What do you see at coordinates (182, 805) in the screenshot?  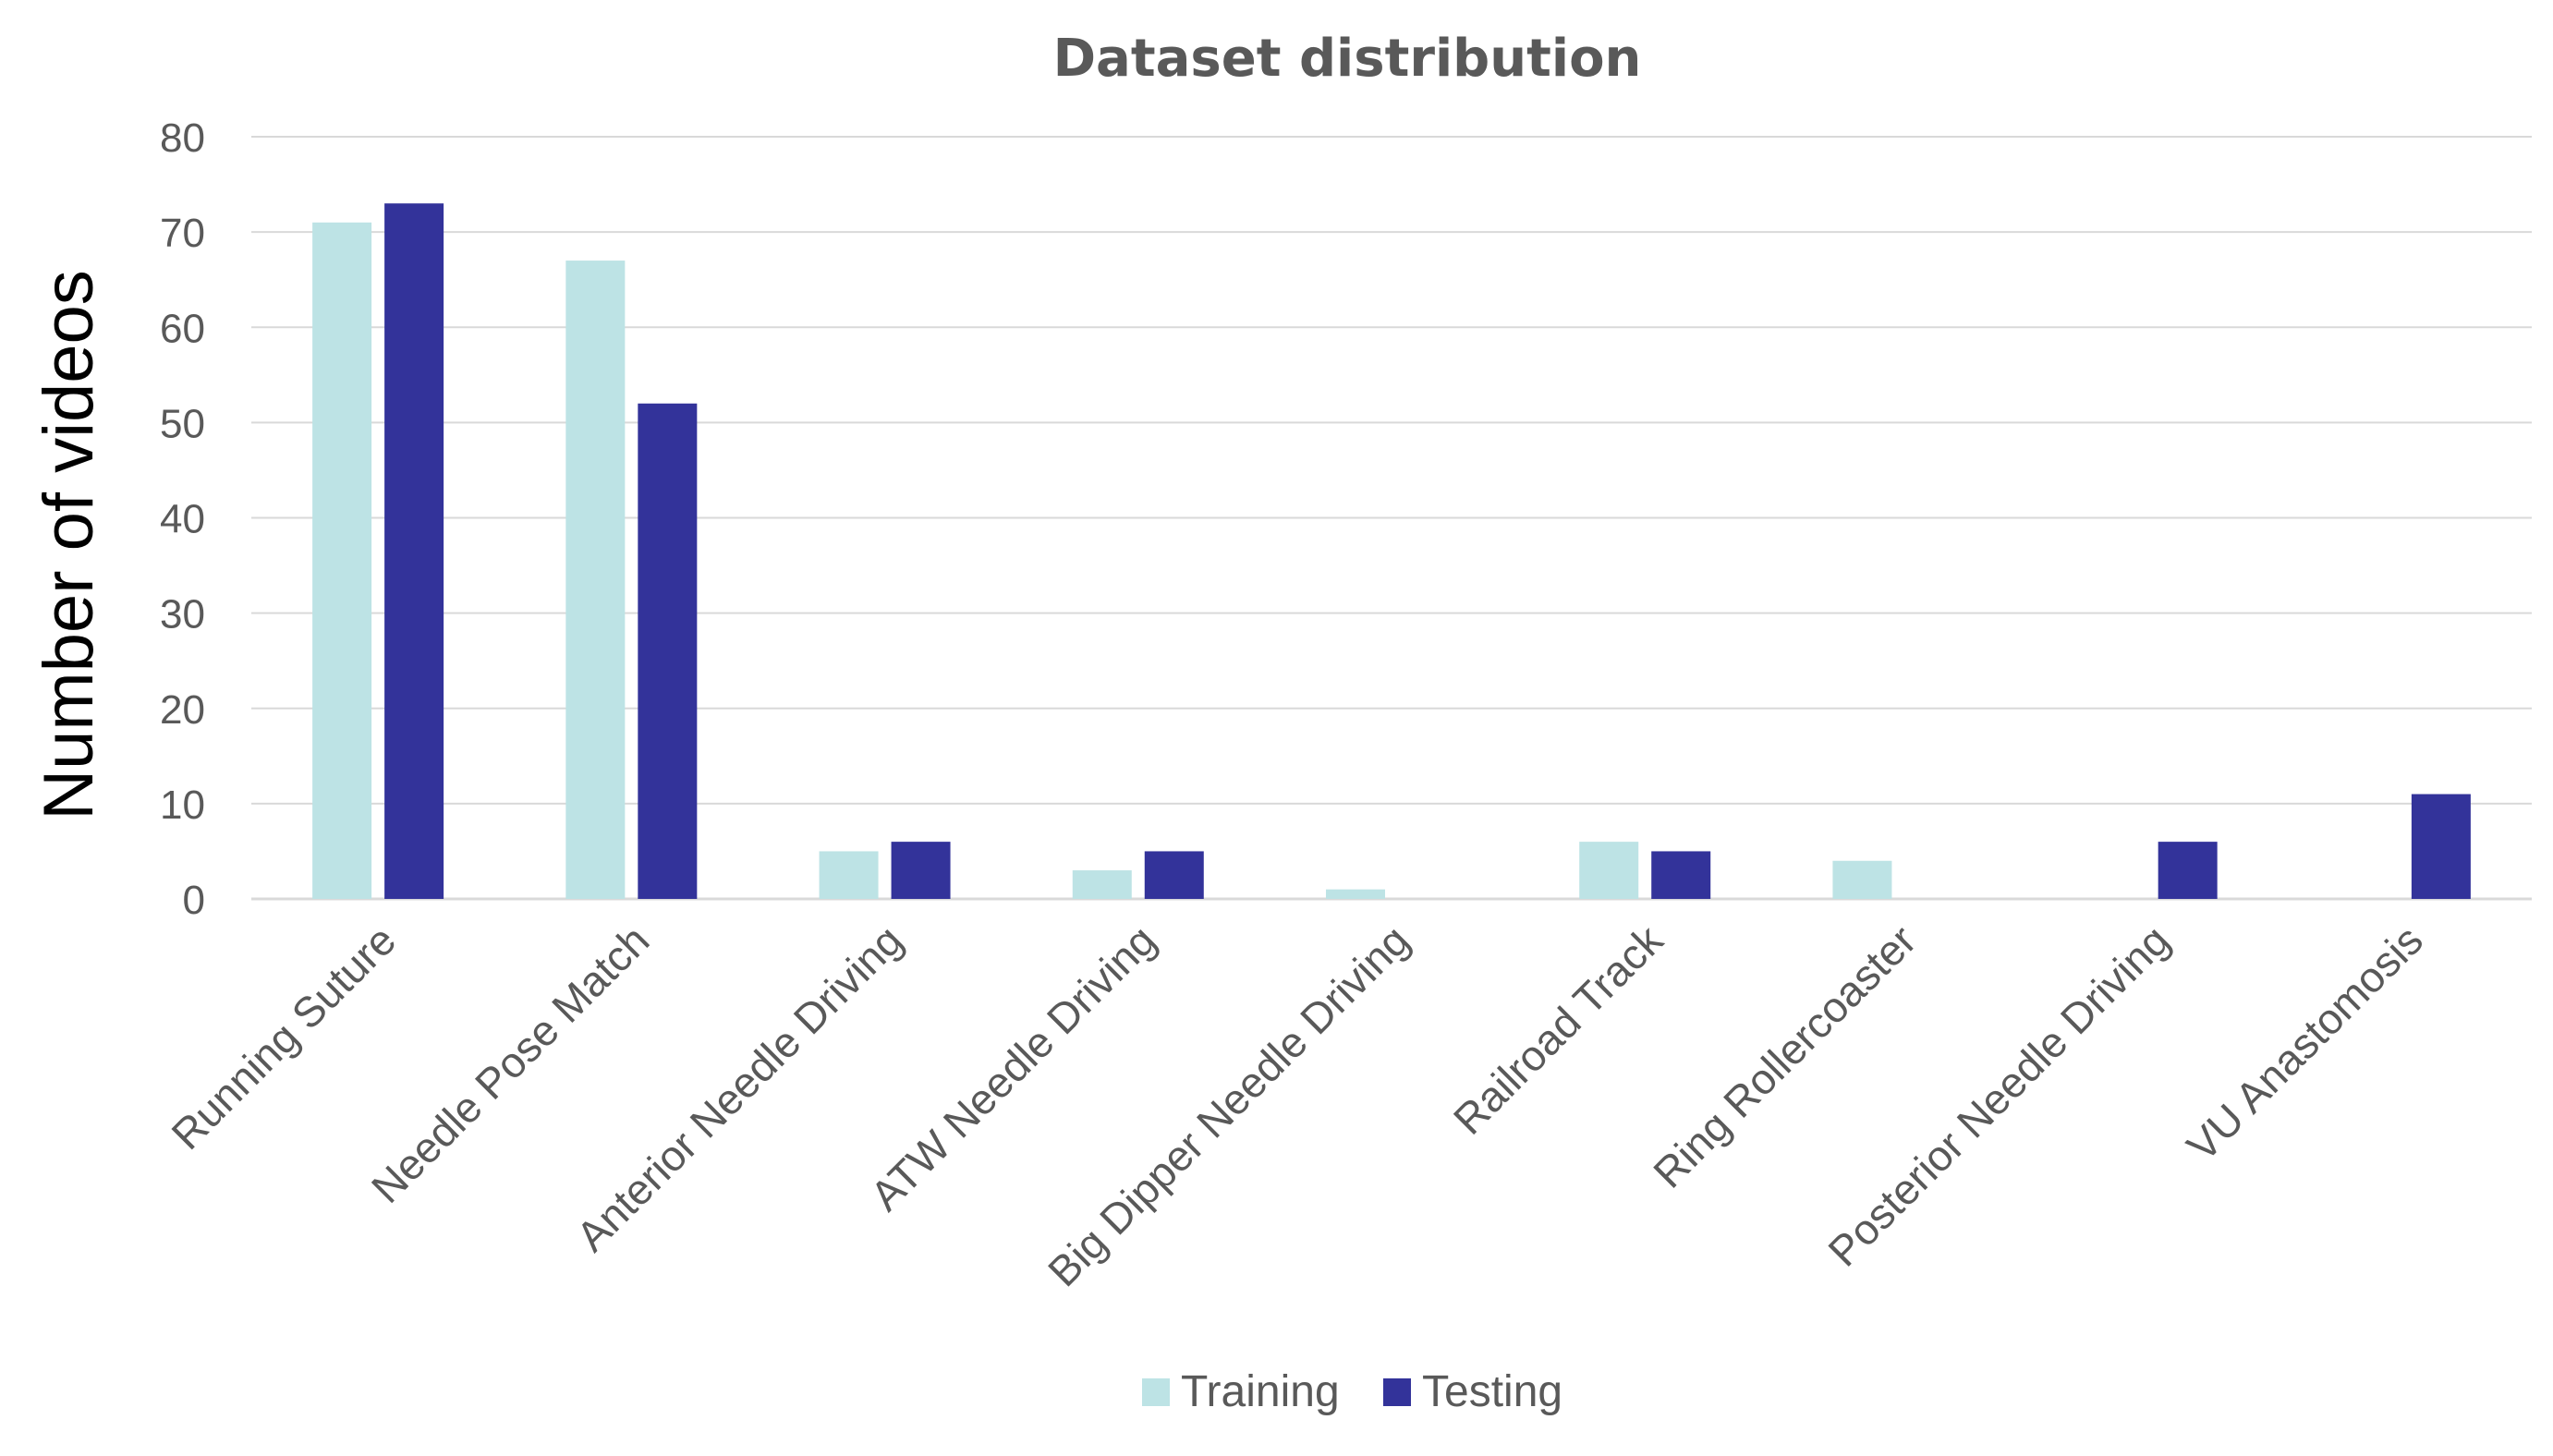 I see `y-tick-label: 10` at bounding box center [182, 805].